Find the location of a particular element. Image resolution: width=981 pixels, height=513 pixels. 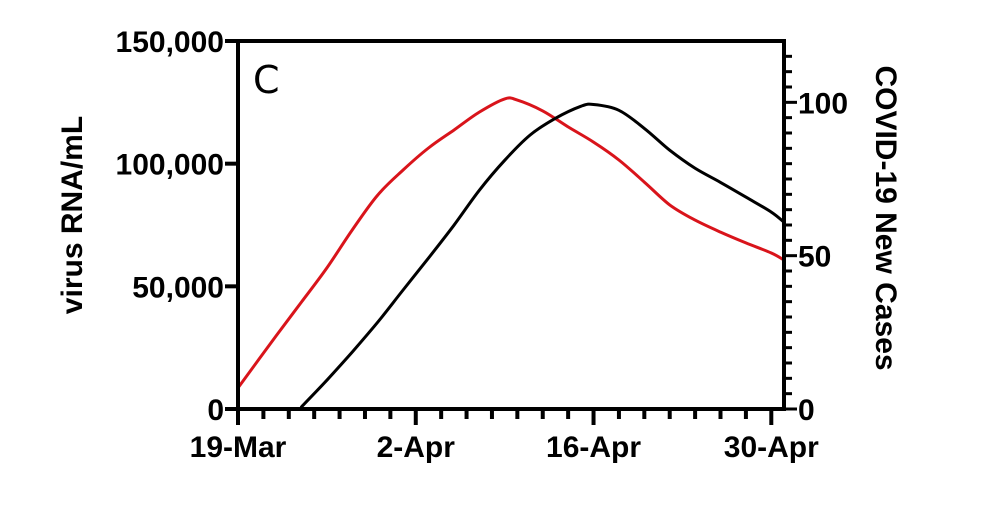

panel-label: C is located at coordinates (266, 80).